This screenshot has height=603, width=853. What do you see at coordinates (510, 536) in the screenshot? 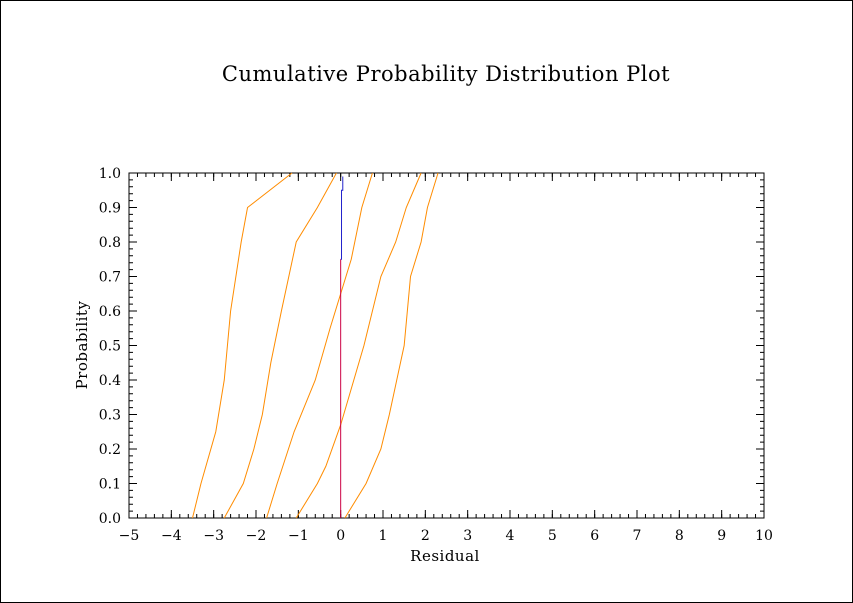
I see `x-tick-label: 4` at bounding box center [510, 536].